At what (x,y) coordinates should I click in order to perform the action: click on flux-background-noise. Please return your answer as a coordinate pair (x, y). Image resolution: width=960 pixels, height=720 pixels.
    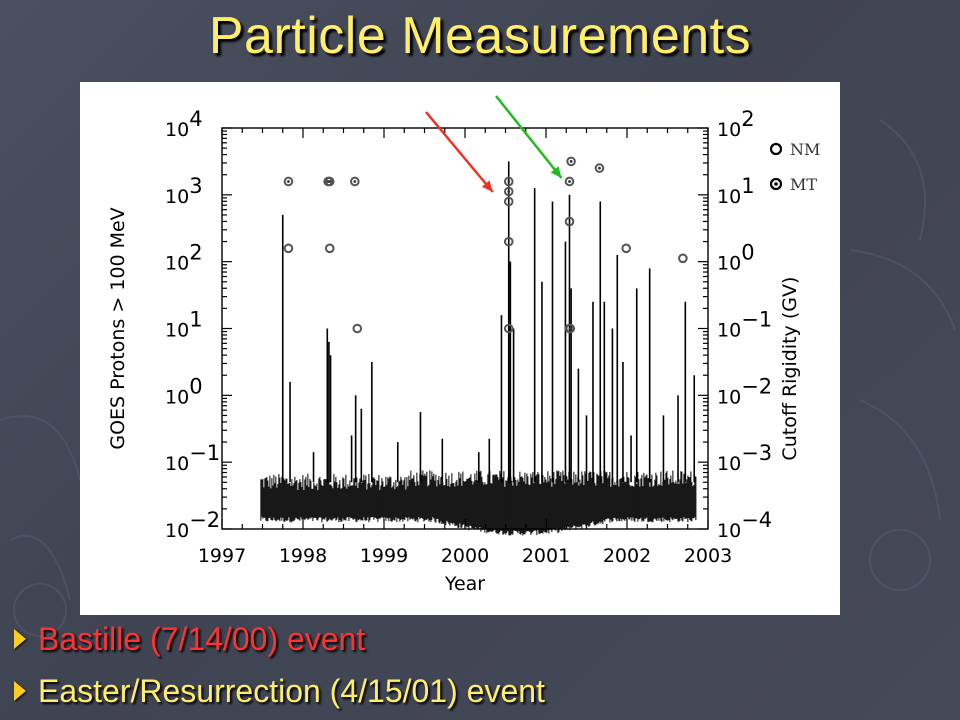
    Looking at the image, I should click on (478, 503).